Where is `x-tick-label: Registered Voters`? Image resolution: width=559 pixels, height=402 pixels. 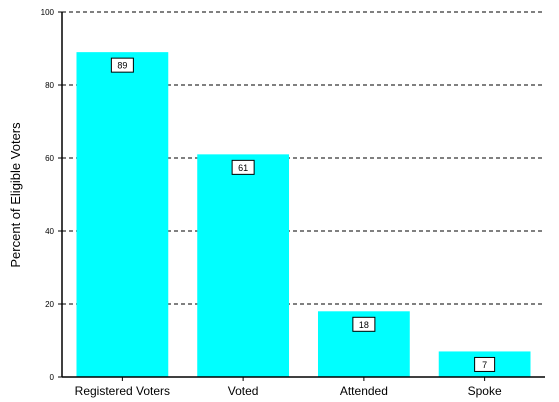
x-tick-label: Registered Voters is located at coordinates (122, 391).